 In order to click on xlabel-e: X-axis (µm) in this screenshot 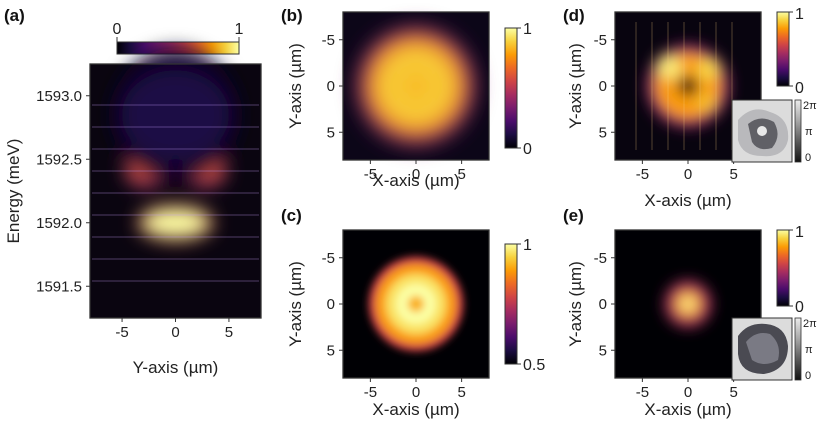, I will do `click(687, 409)`.